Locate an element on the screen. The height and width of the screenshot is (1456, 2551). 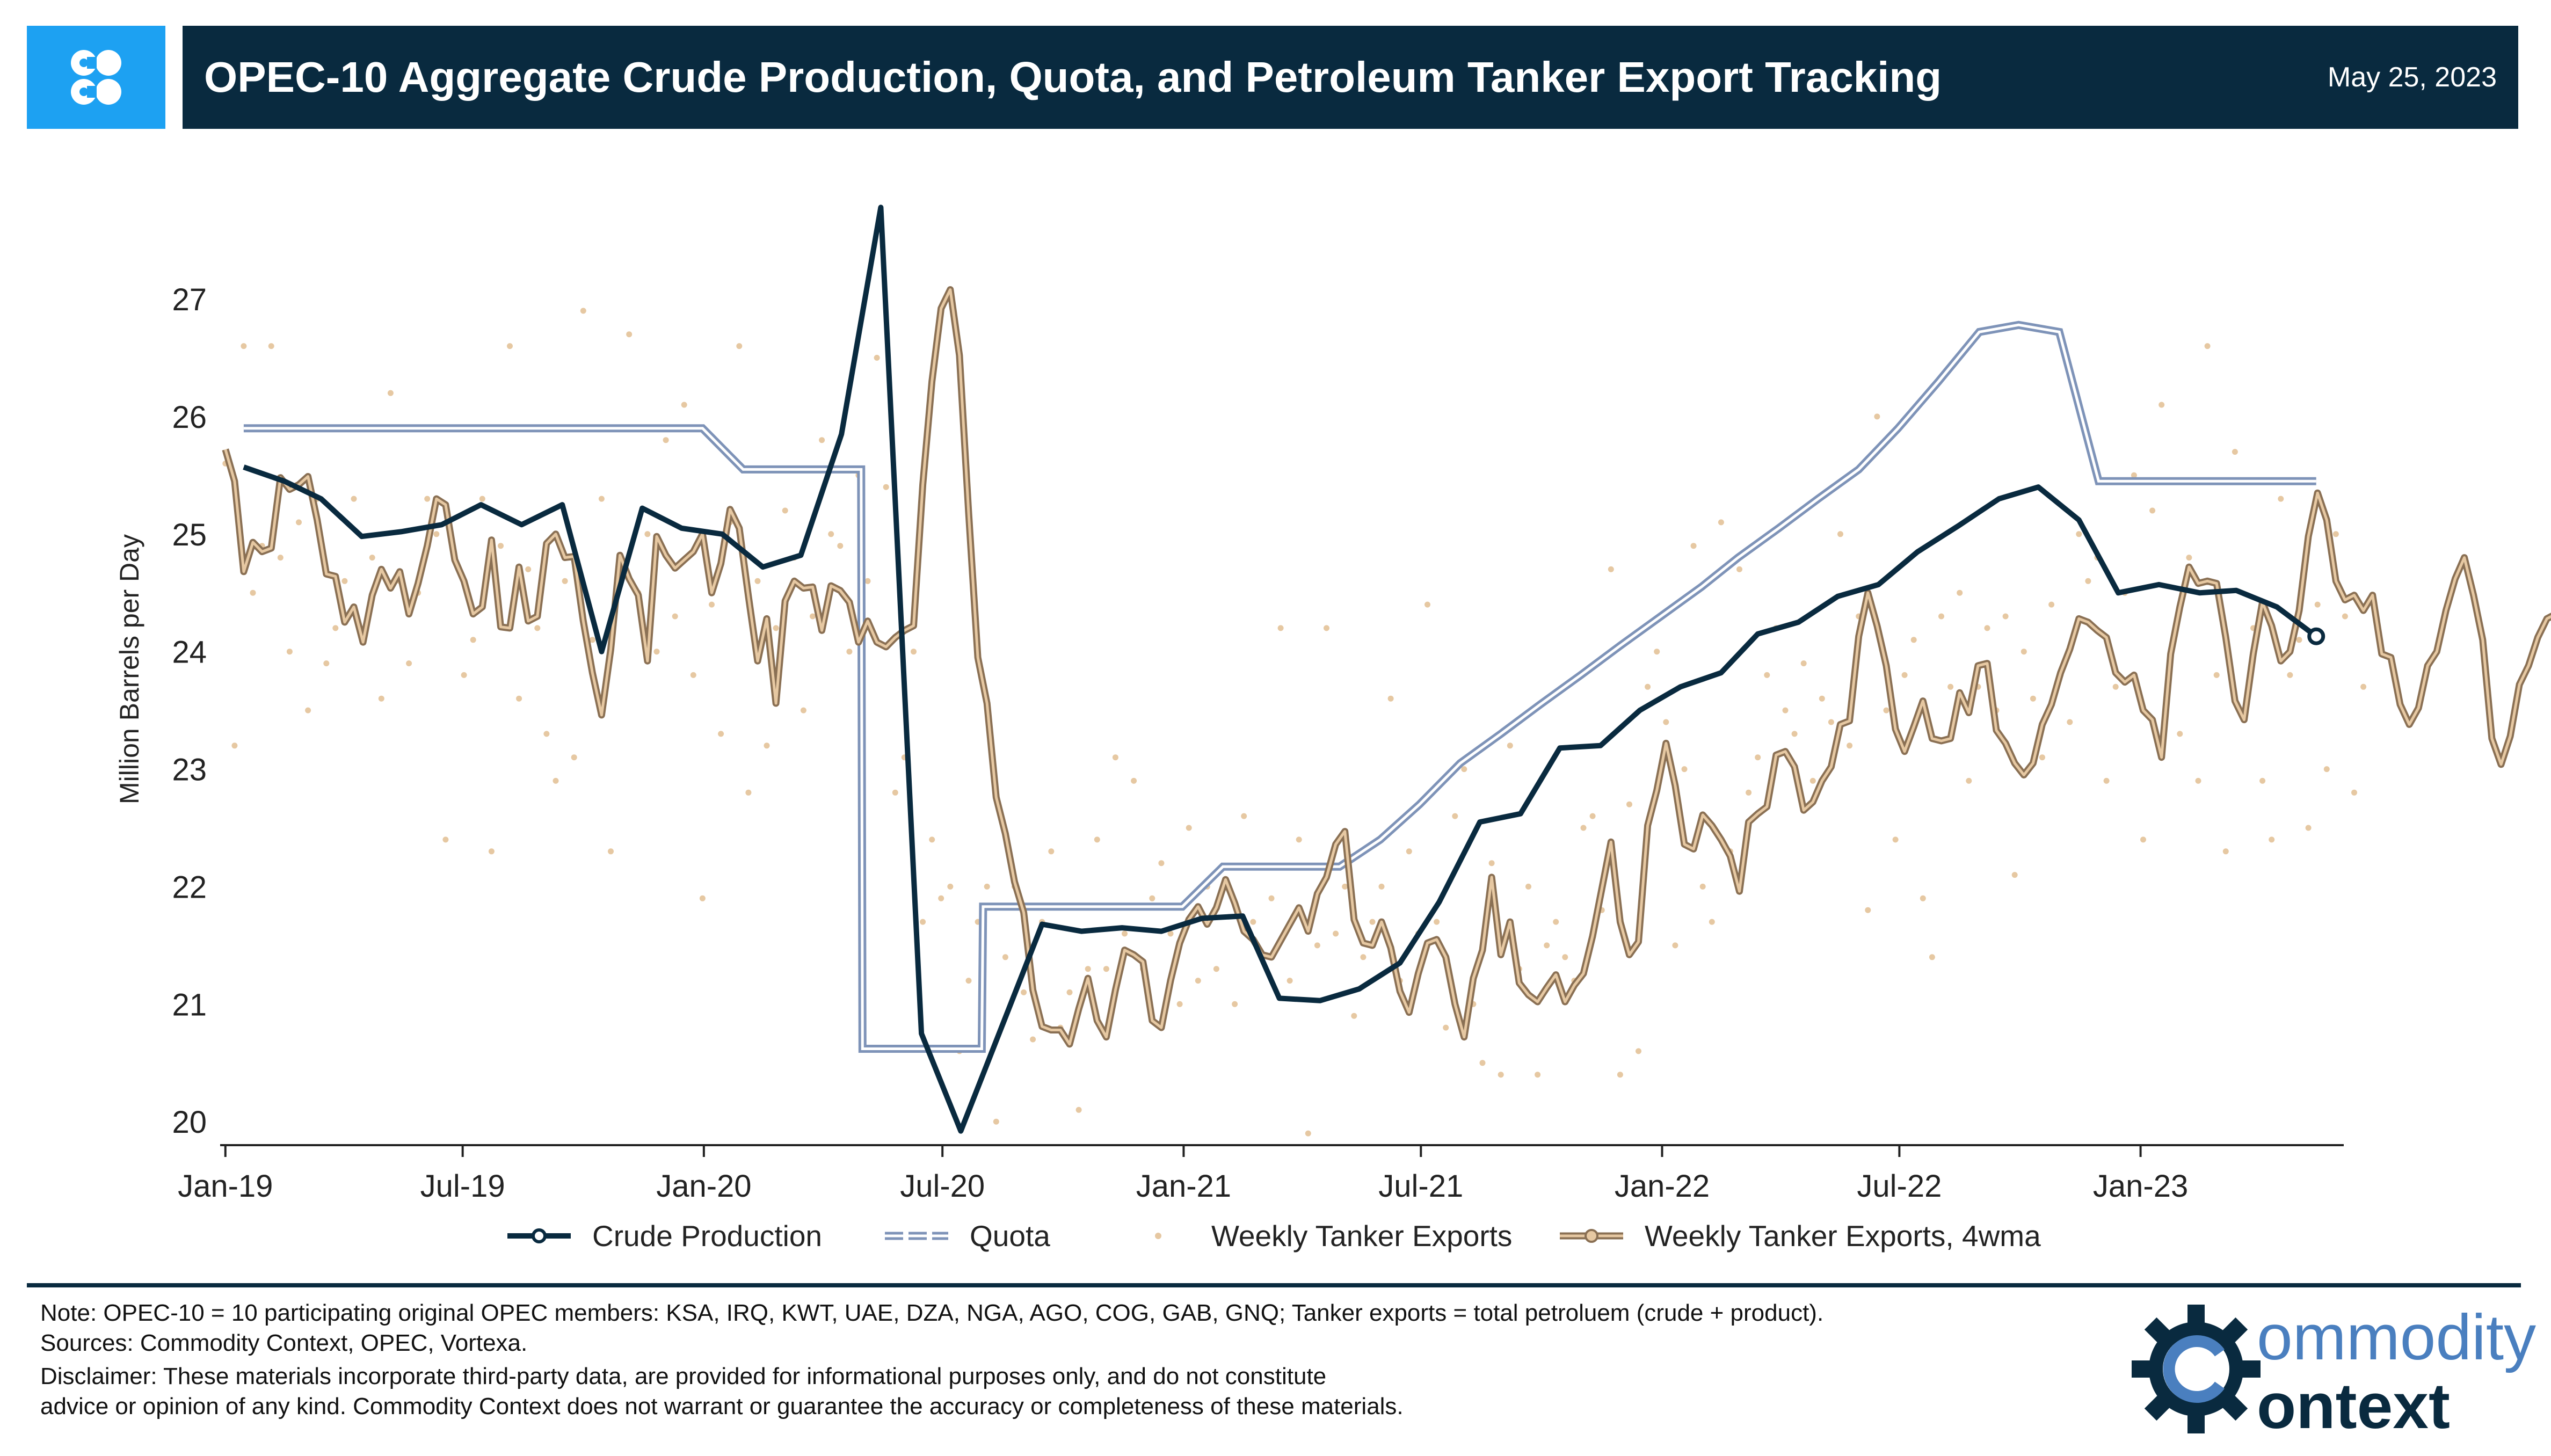
x-tick-label: Jul-21 is located at coordinates (1420, 1187).